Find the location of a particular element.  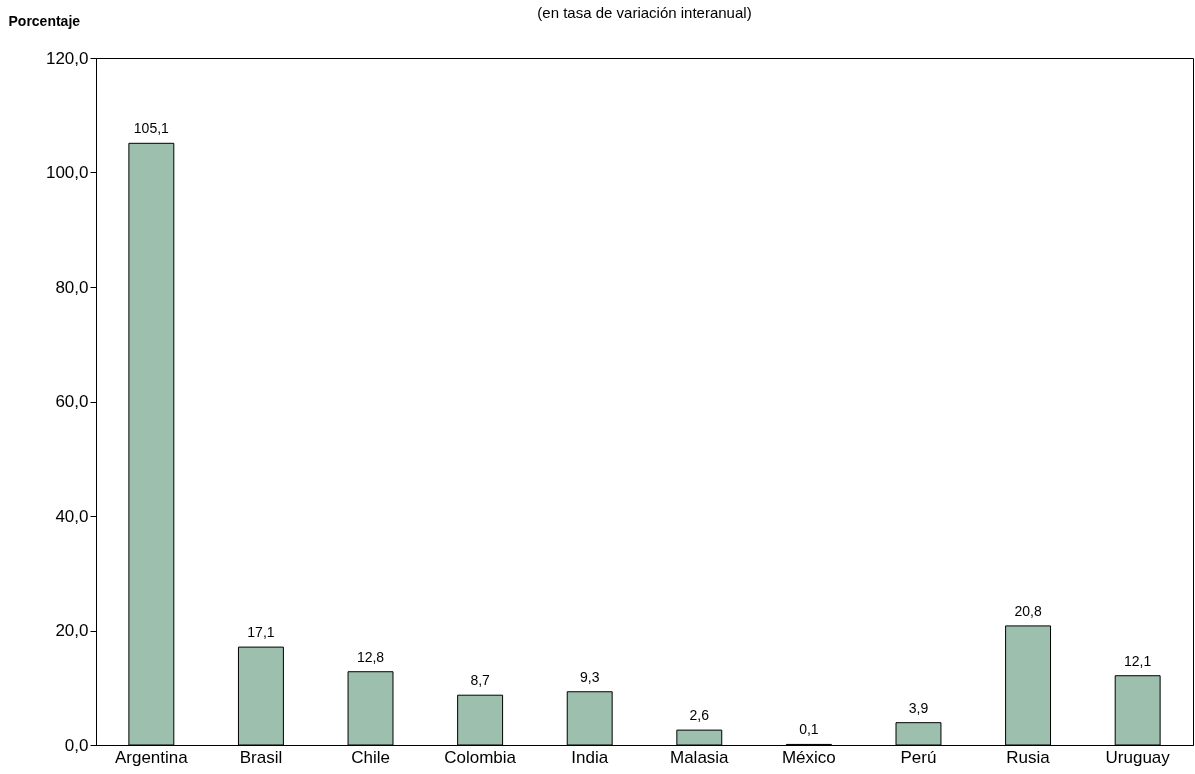

y-tick-label: 80,0 is located at coordinates (72, 287).